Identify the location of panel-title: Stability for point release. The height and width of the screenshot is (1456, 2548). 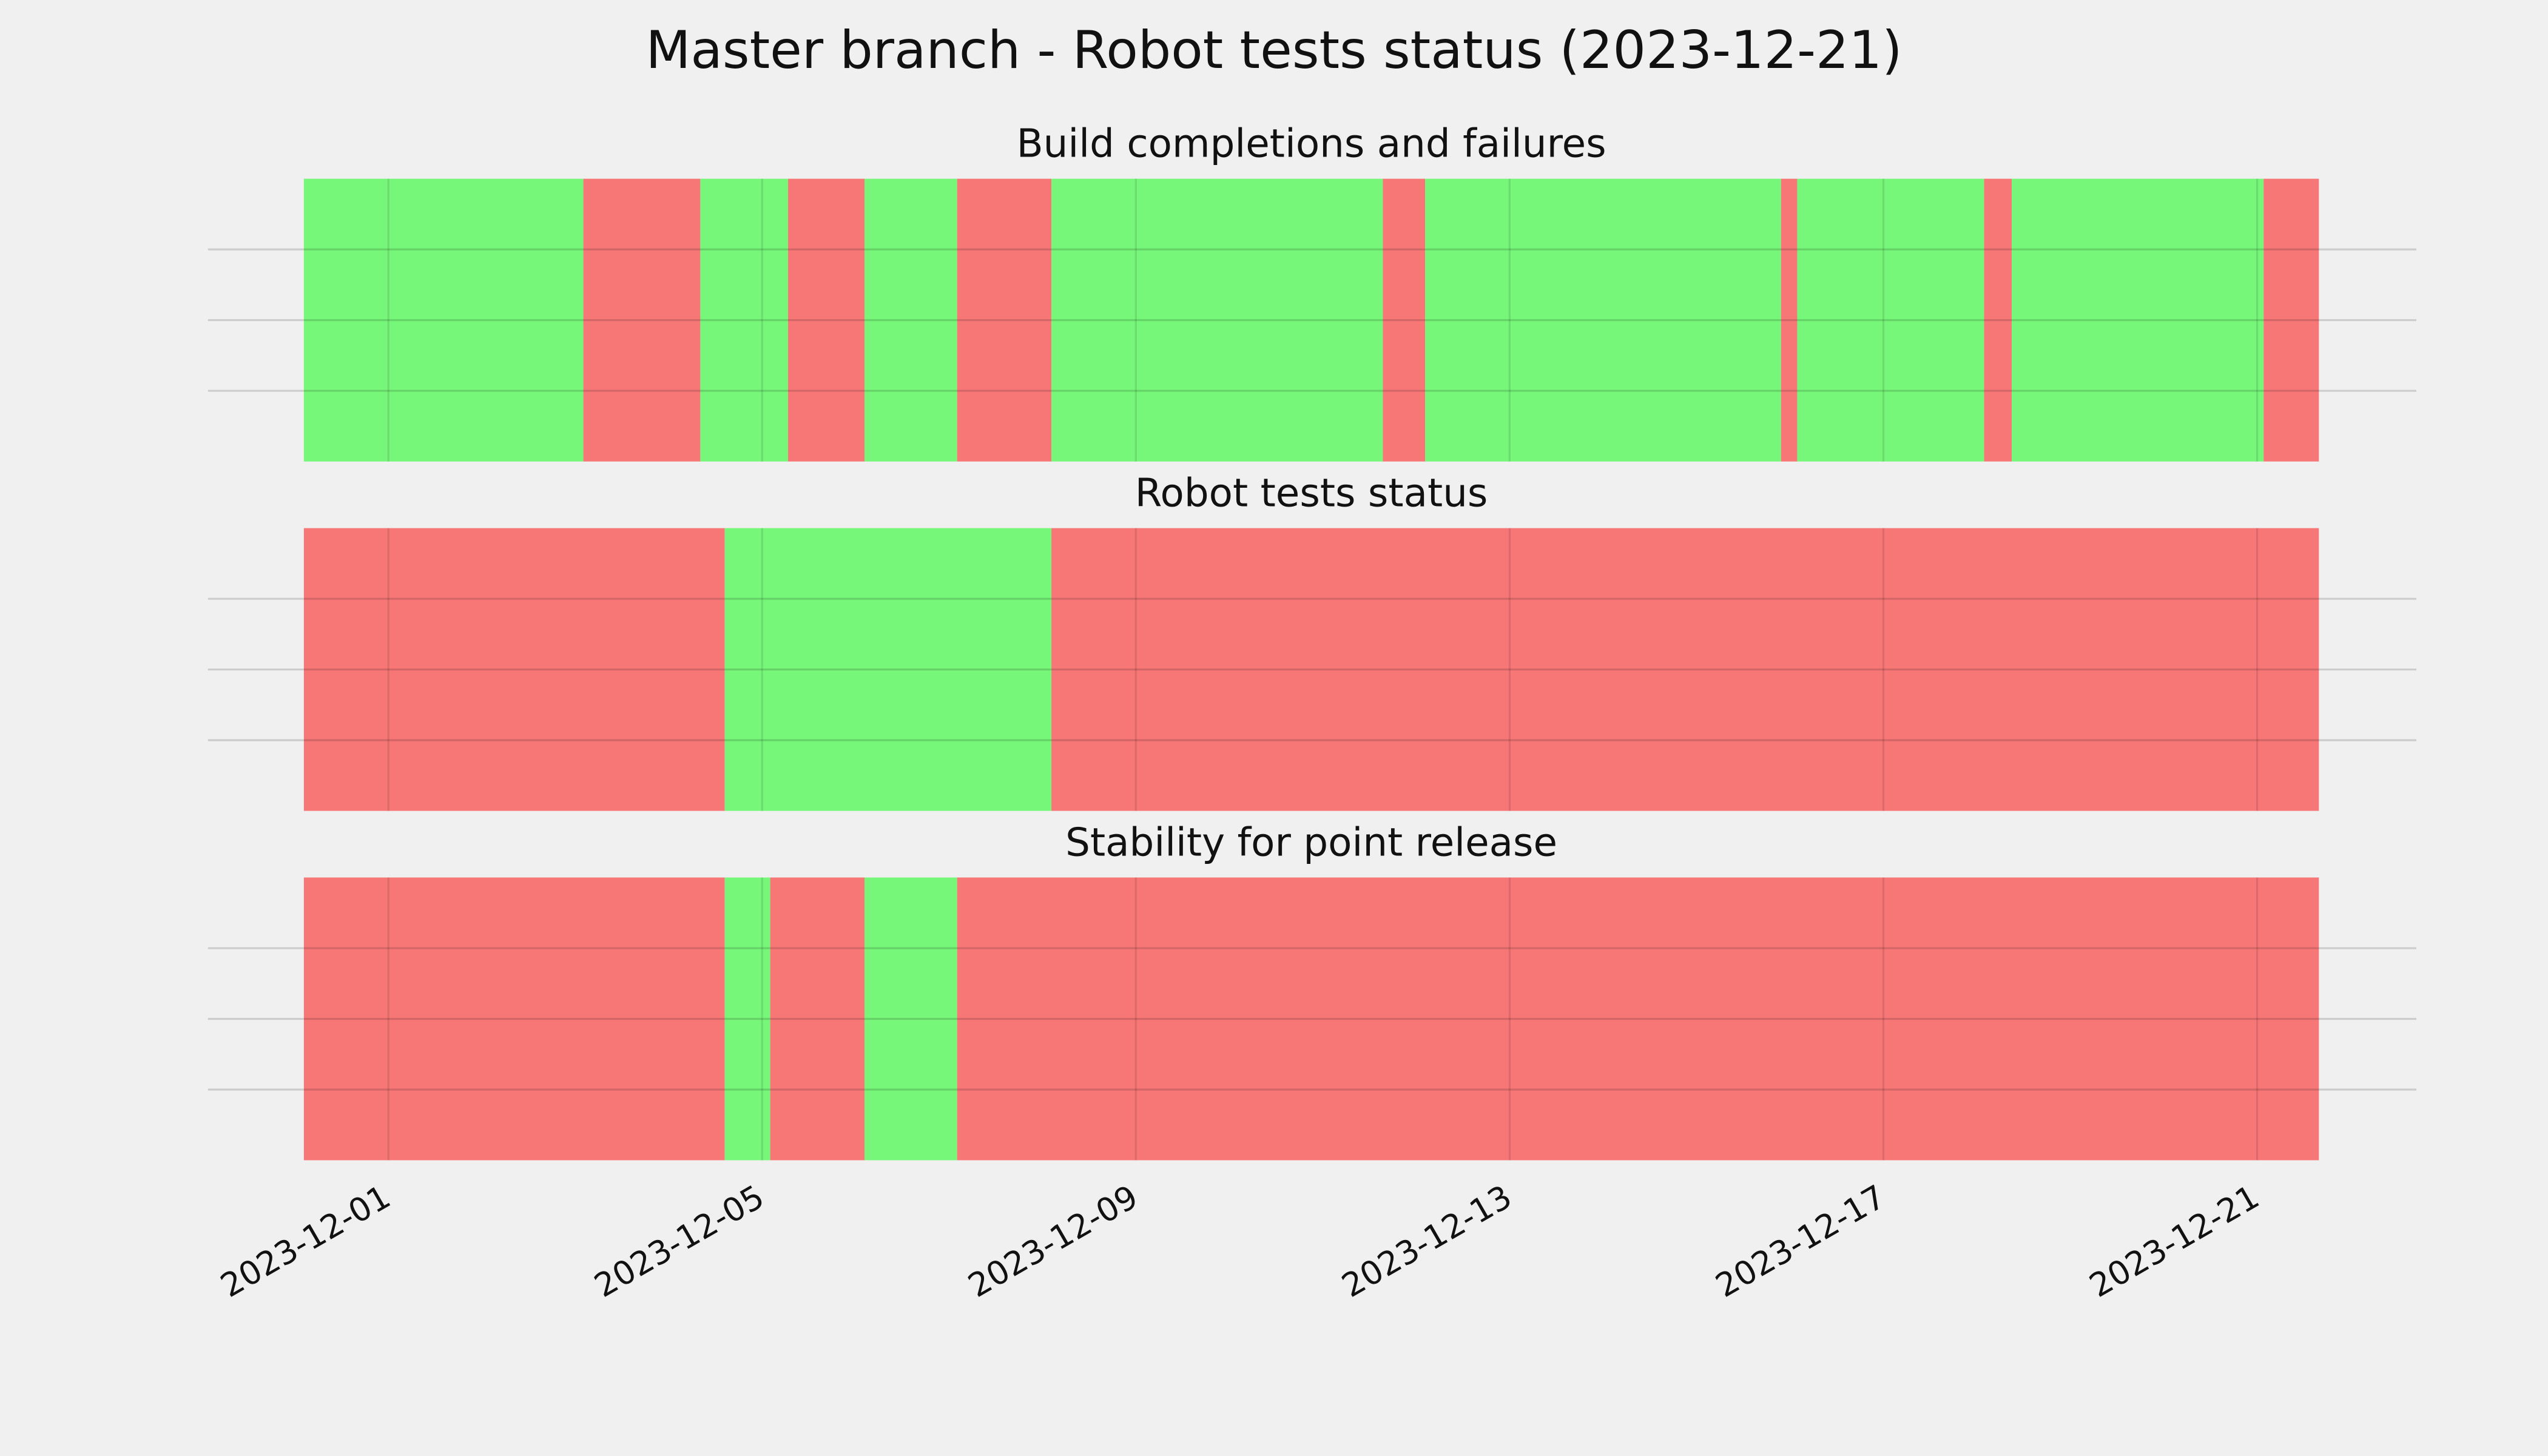
(1311, 842).